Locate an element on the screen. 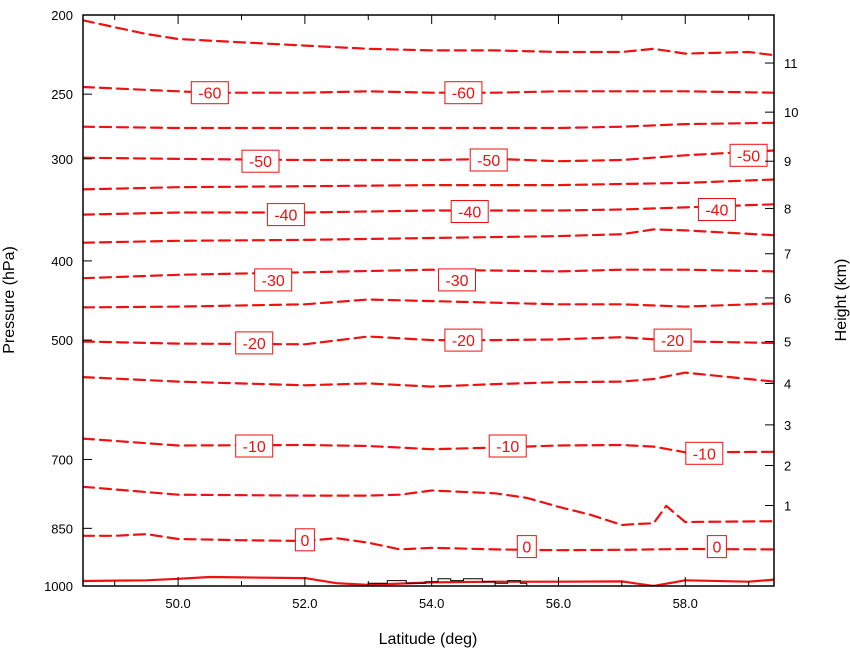 This screenshot has width=850, height=650. right-tick-label: 10 is located at coordinates (791, 112).